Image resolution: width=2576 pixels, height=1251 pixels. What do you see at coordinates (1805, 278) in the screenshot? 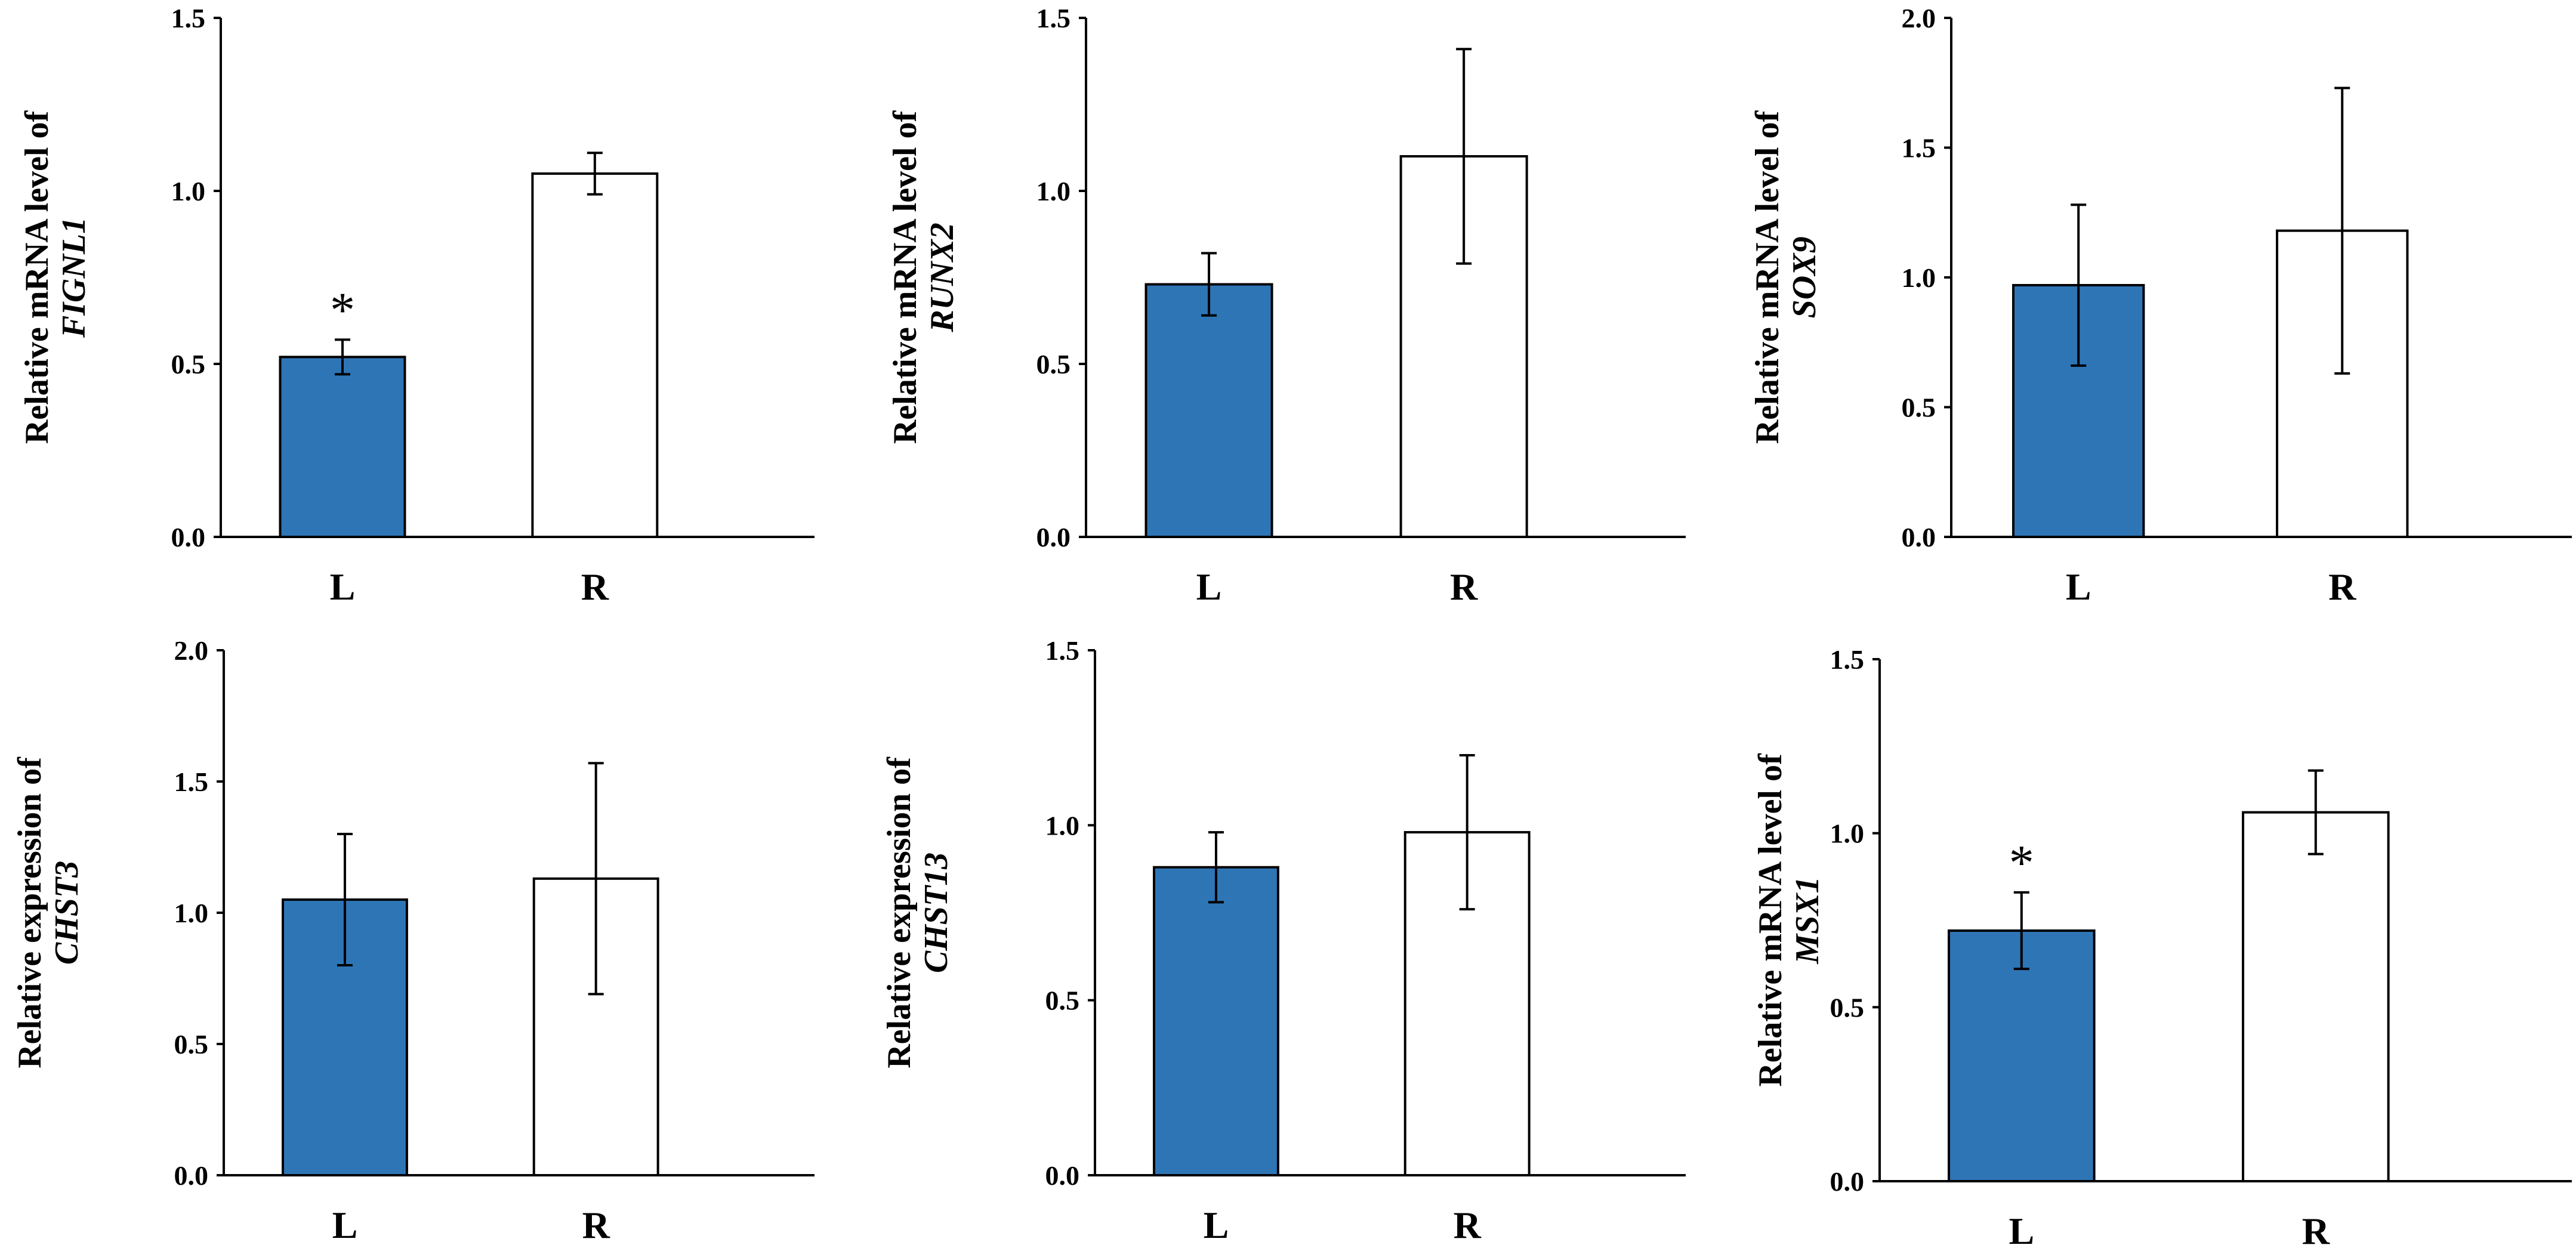
I see `y-axis-label-gene: SOX9` at bounding box center [1805, 278].